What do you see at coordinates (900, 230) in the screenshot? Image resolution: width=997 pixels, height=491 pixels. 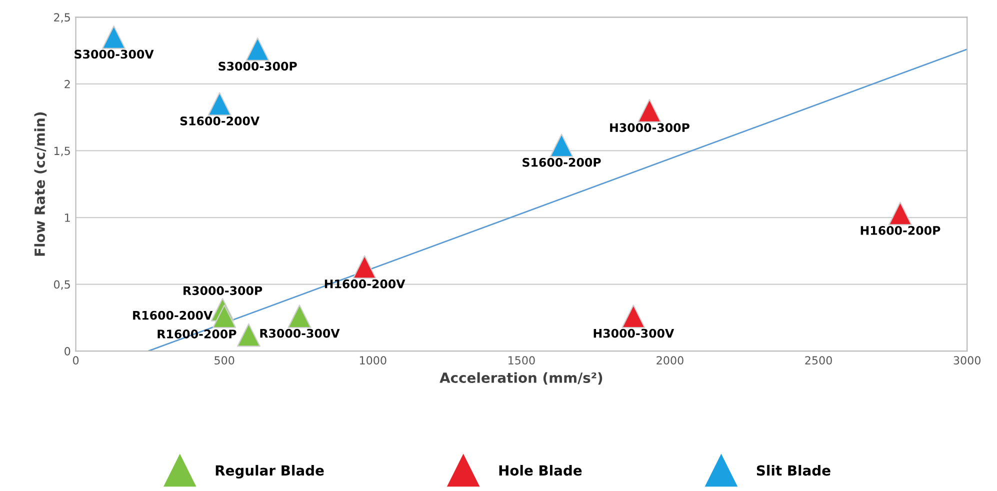 I see `annotation: H1600-200P` at bounding box center [900, 230].